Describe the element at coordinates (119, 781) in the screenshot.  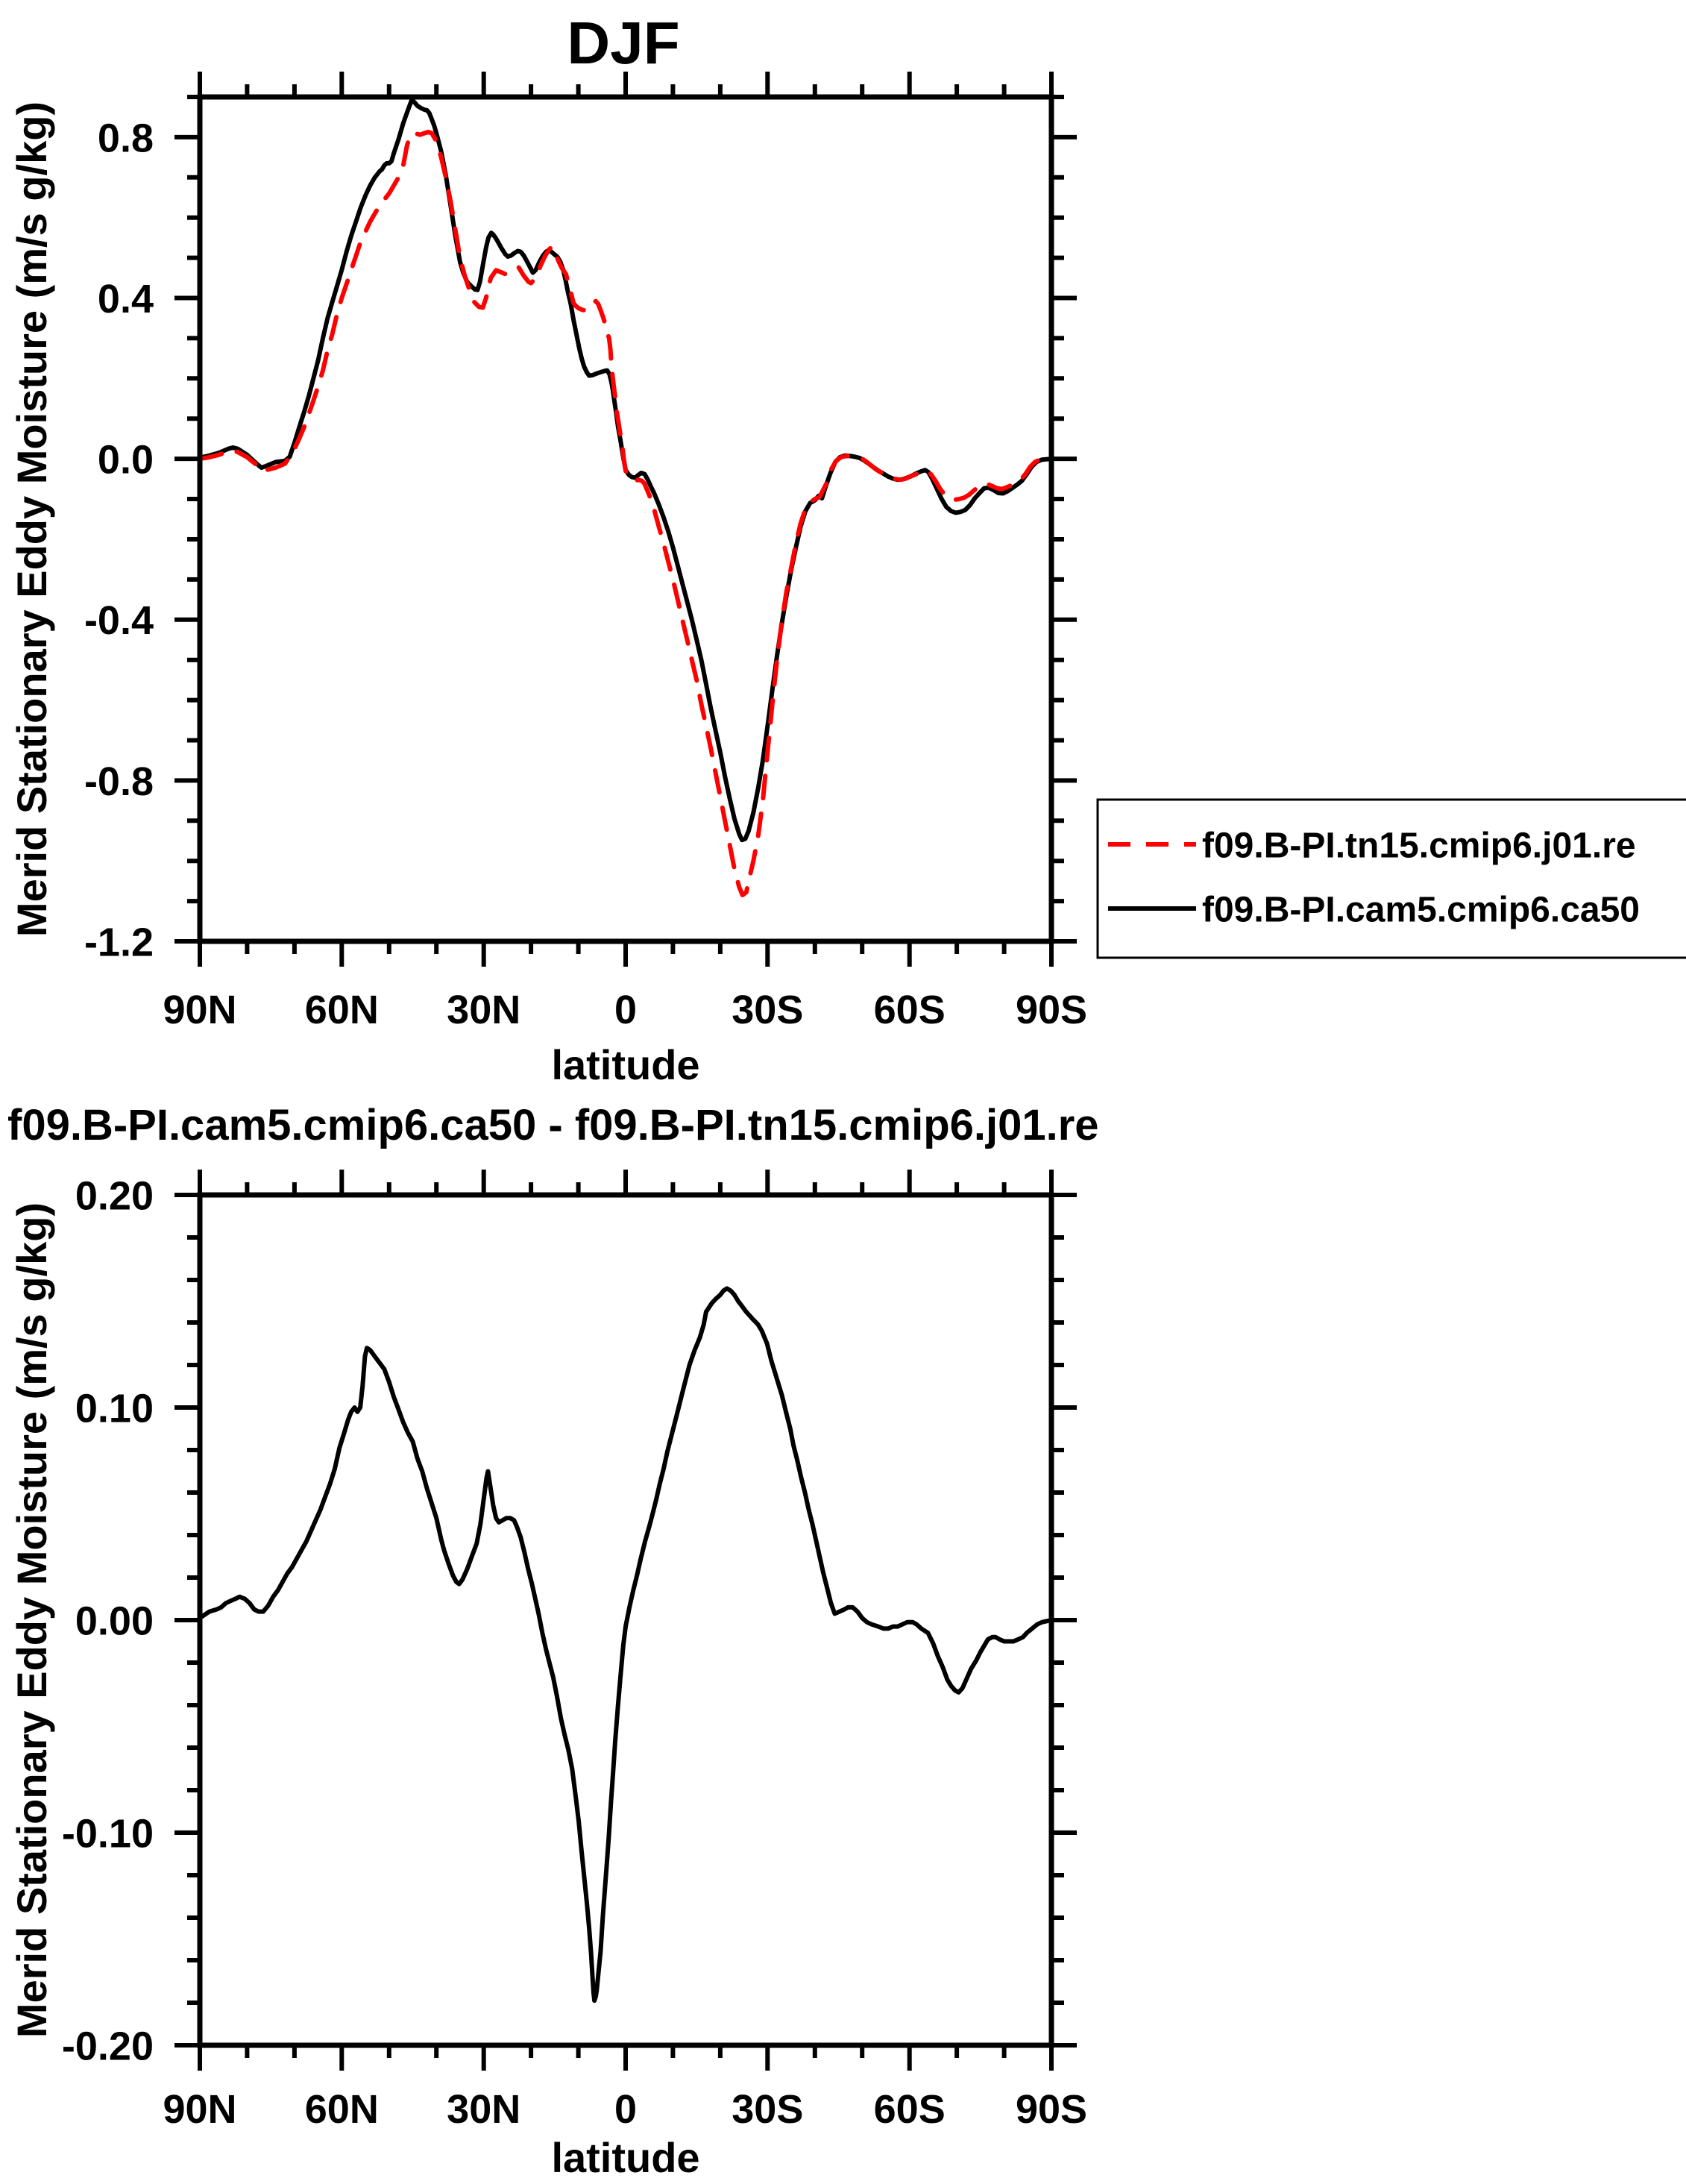
I see `y-tick-label: -0.8` at that location.